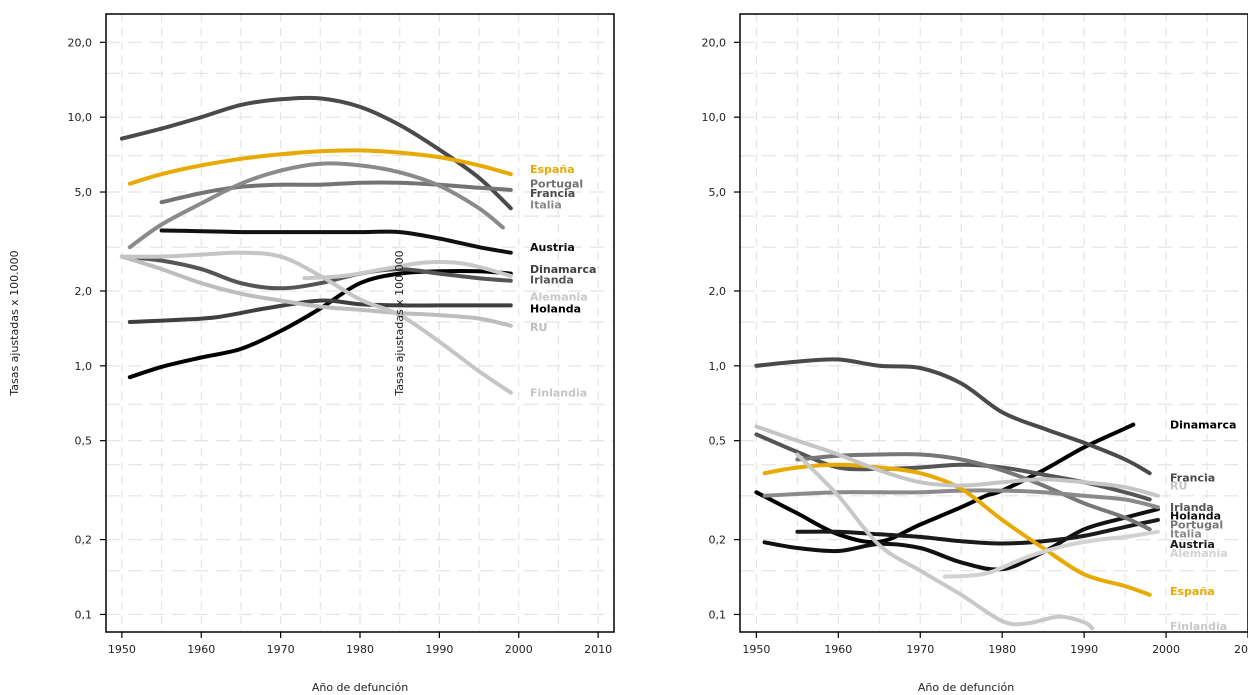  I want to click on series-line-holanda, so click(961, 539).